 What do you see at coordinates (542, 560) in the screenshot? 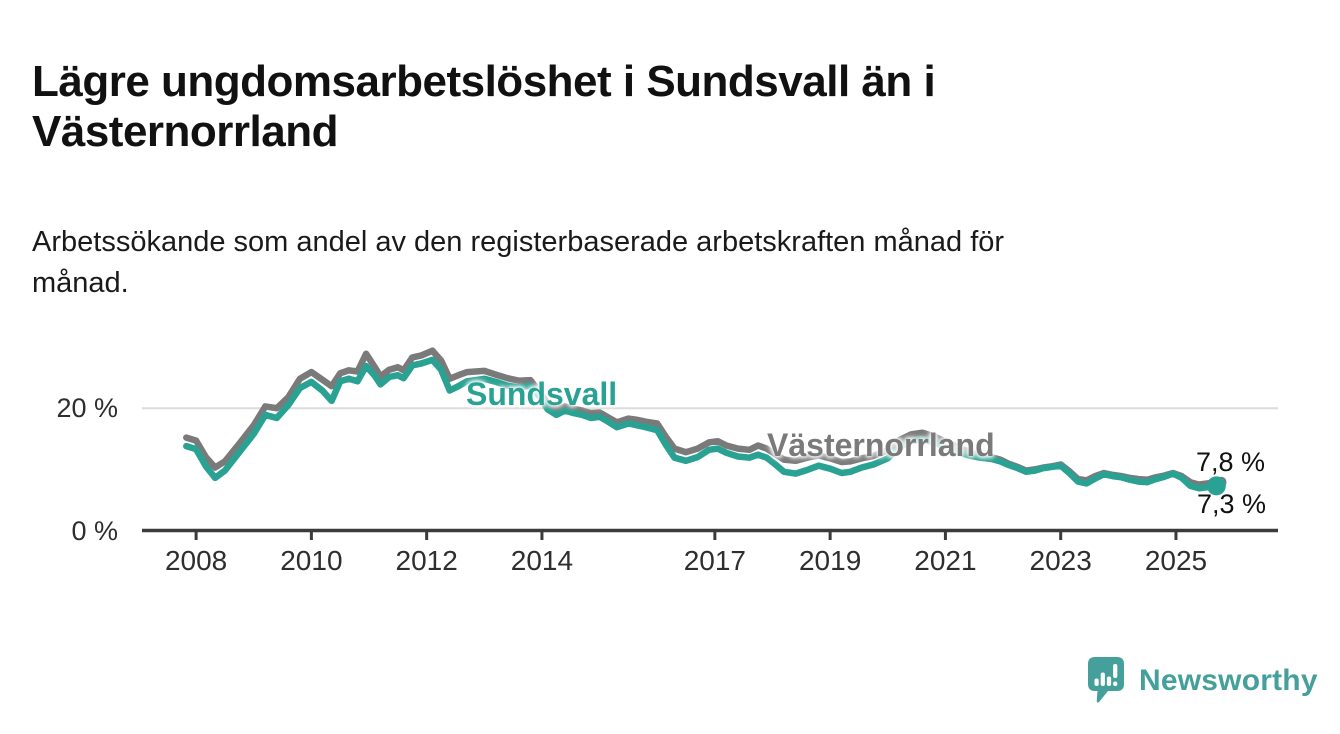
I see `x-axis-tick-label: 2014` at bounding box center [542, 560].